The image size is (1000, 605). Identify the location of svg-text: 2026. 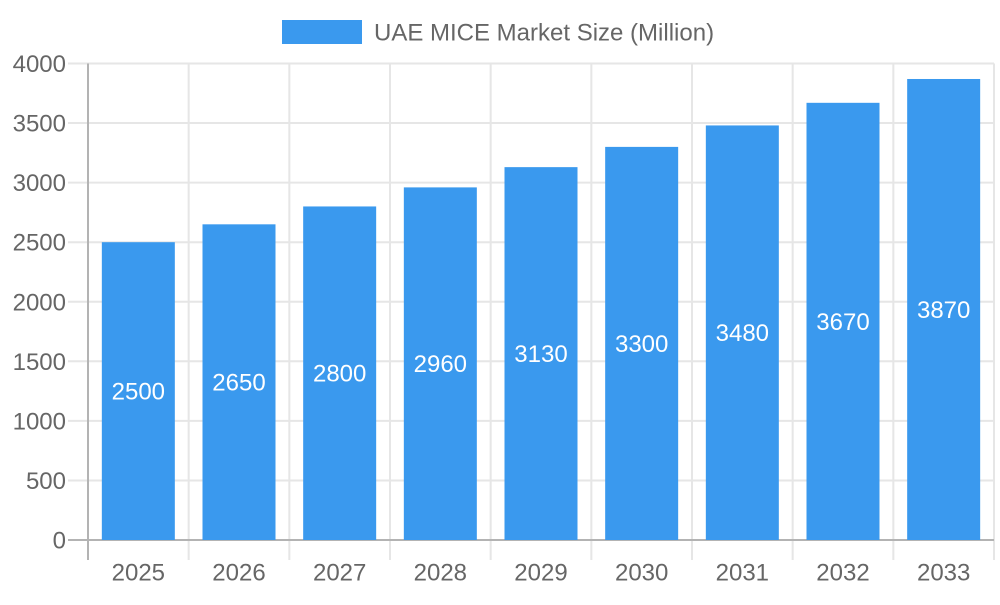
(238, 573).